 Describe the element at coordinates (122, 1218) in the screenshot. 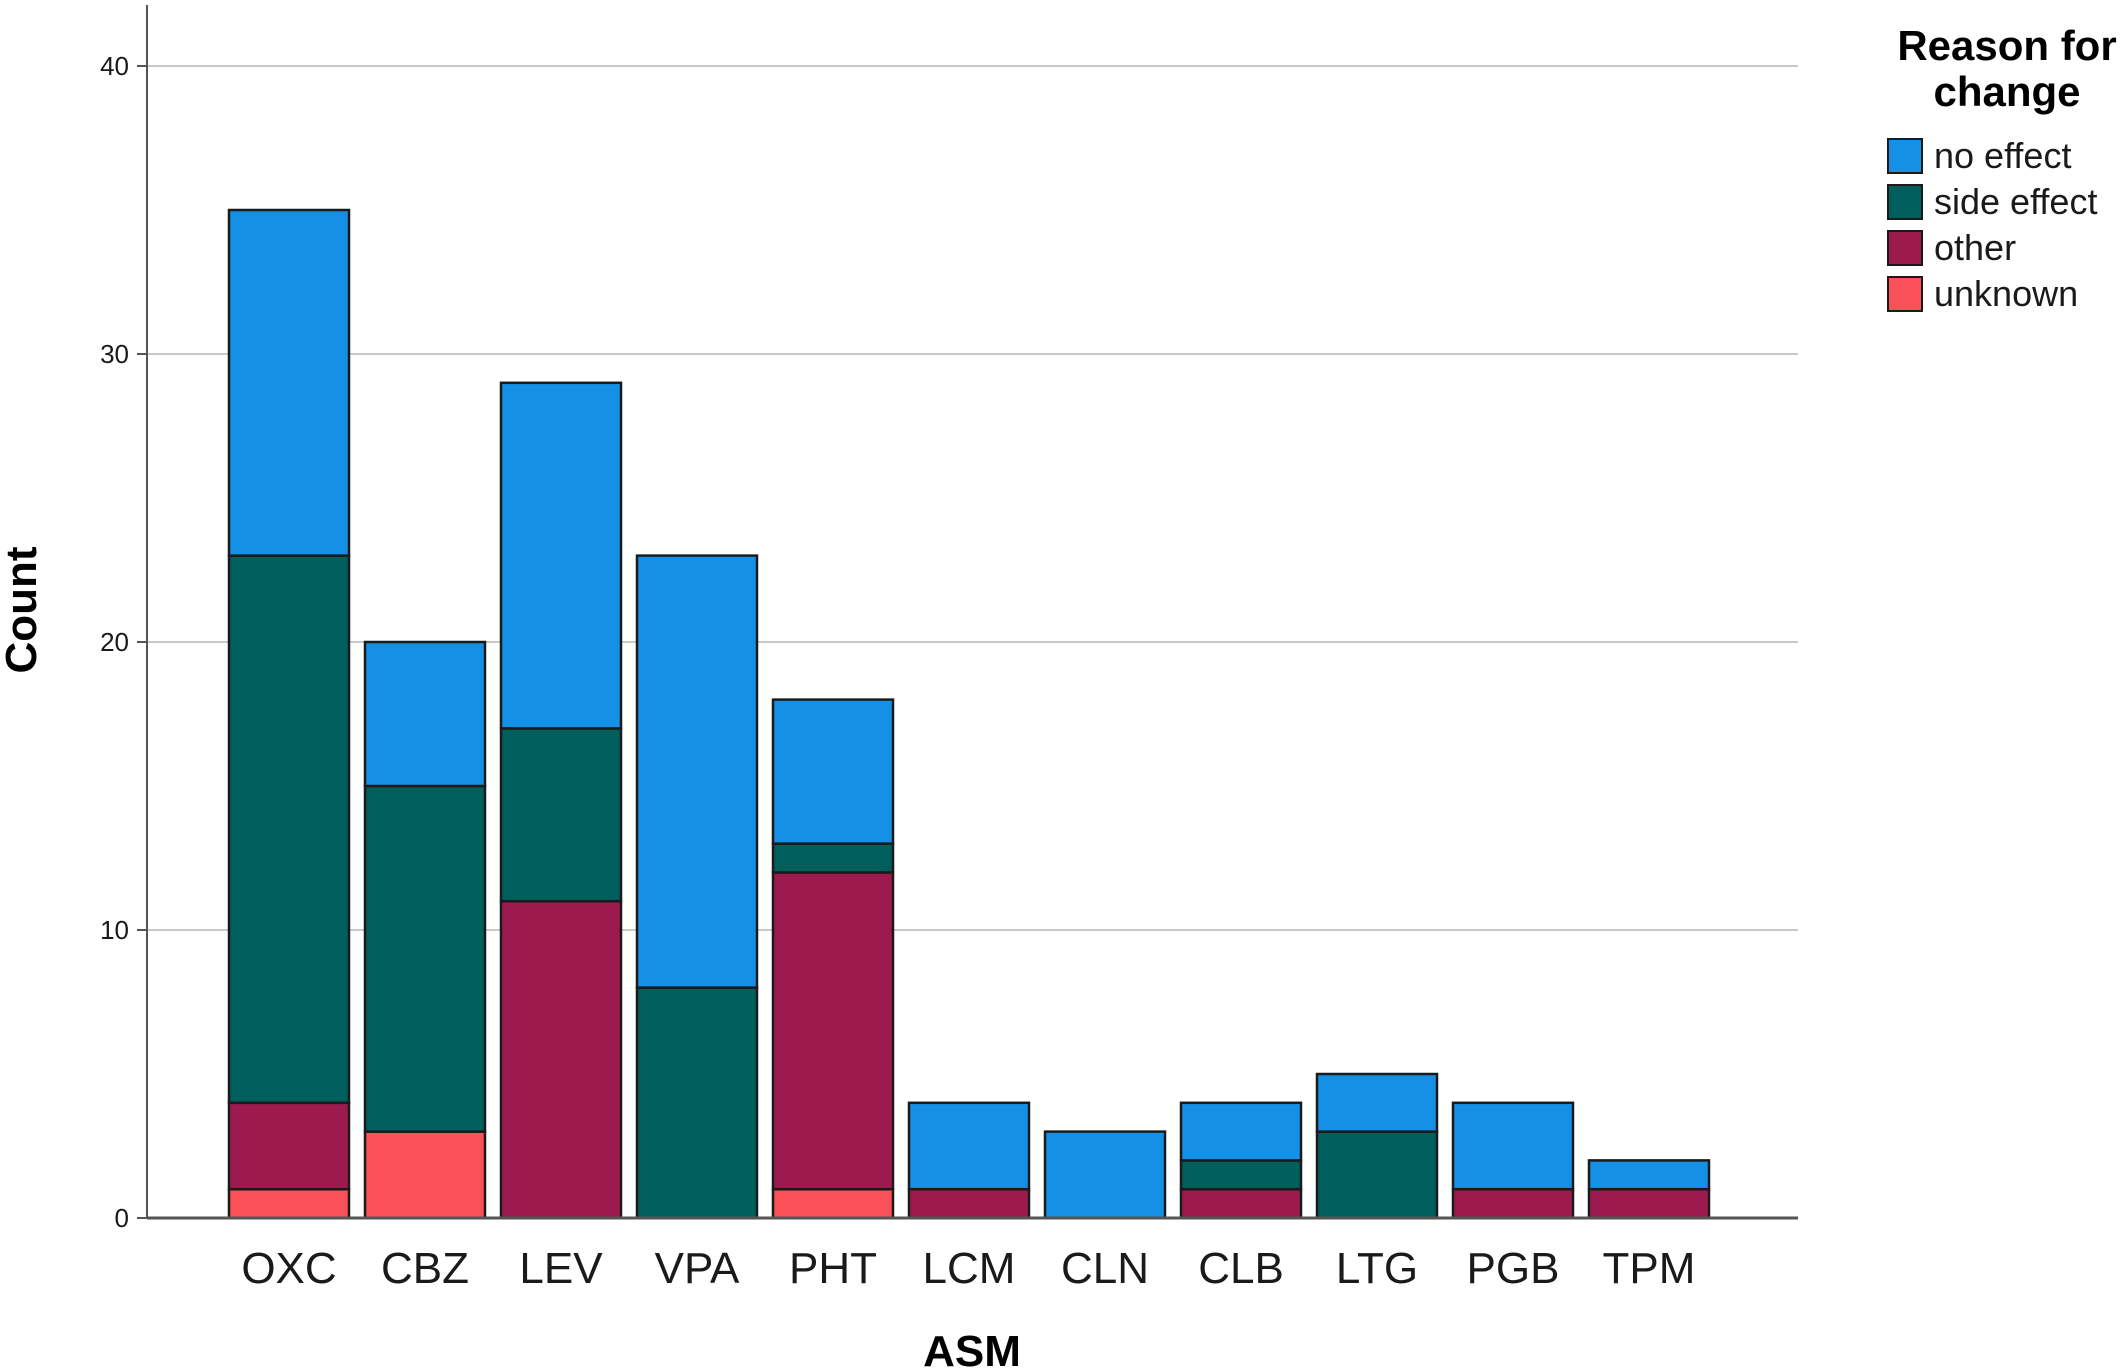

I see `y-tick-label: 0` at that location.